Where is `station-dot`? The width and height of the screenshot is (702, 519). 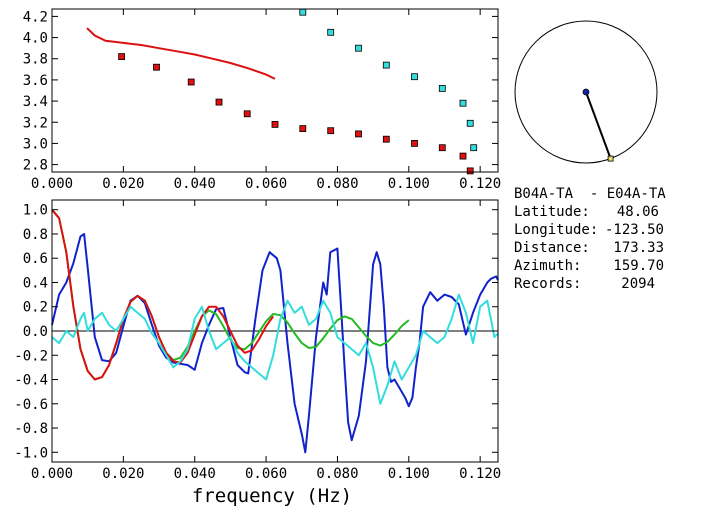
station-dot is located at coordinates (586, 92).